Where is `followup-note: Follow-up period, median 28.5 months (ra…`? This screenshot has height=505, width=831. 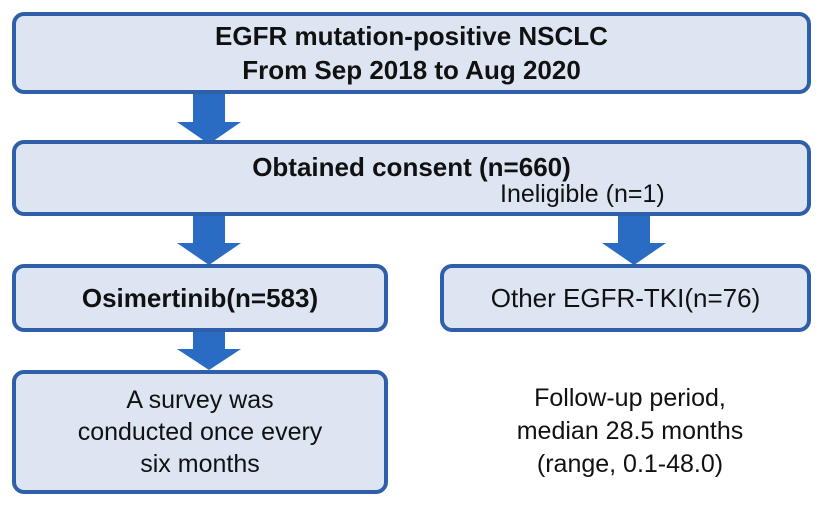 followup-note: Follow-up period, median 28.5 months (ra… is located at coordinates (630, 431).